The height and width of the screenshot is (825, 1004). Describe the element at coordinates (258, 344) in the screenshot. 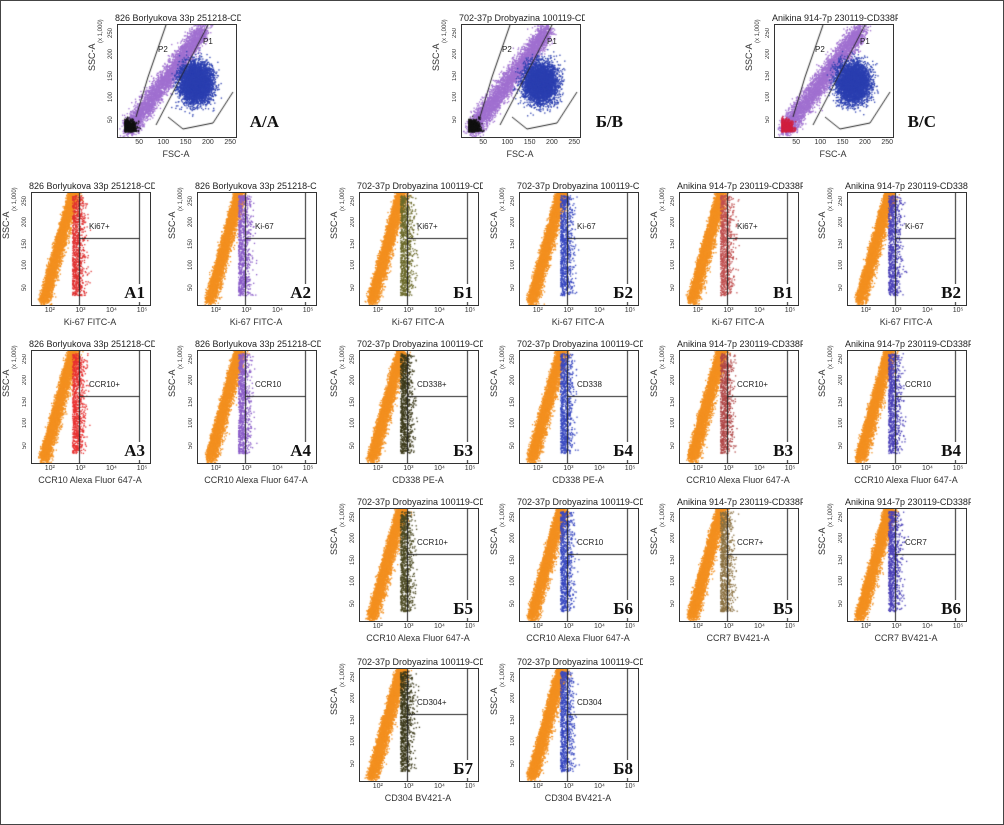

I see `panel-title: 826 Borlyukova 33p 251218-CD` at that location.